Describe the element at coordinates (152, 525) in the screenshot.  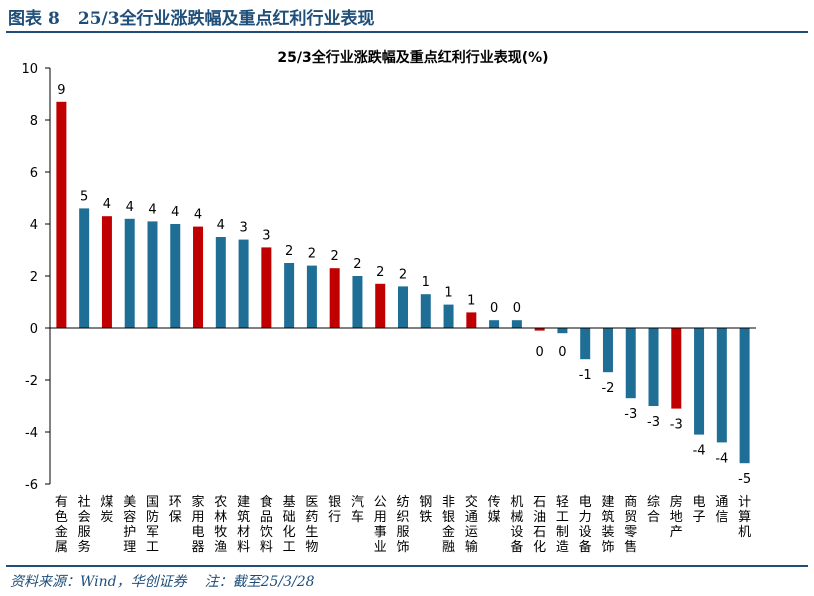
I see `x-tick-label: 国防军工` at that location.